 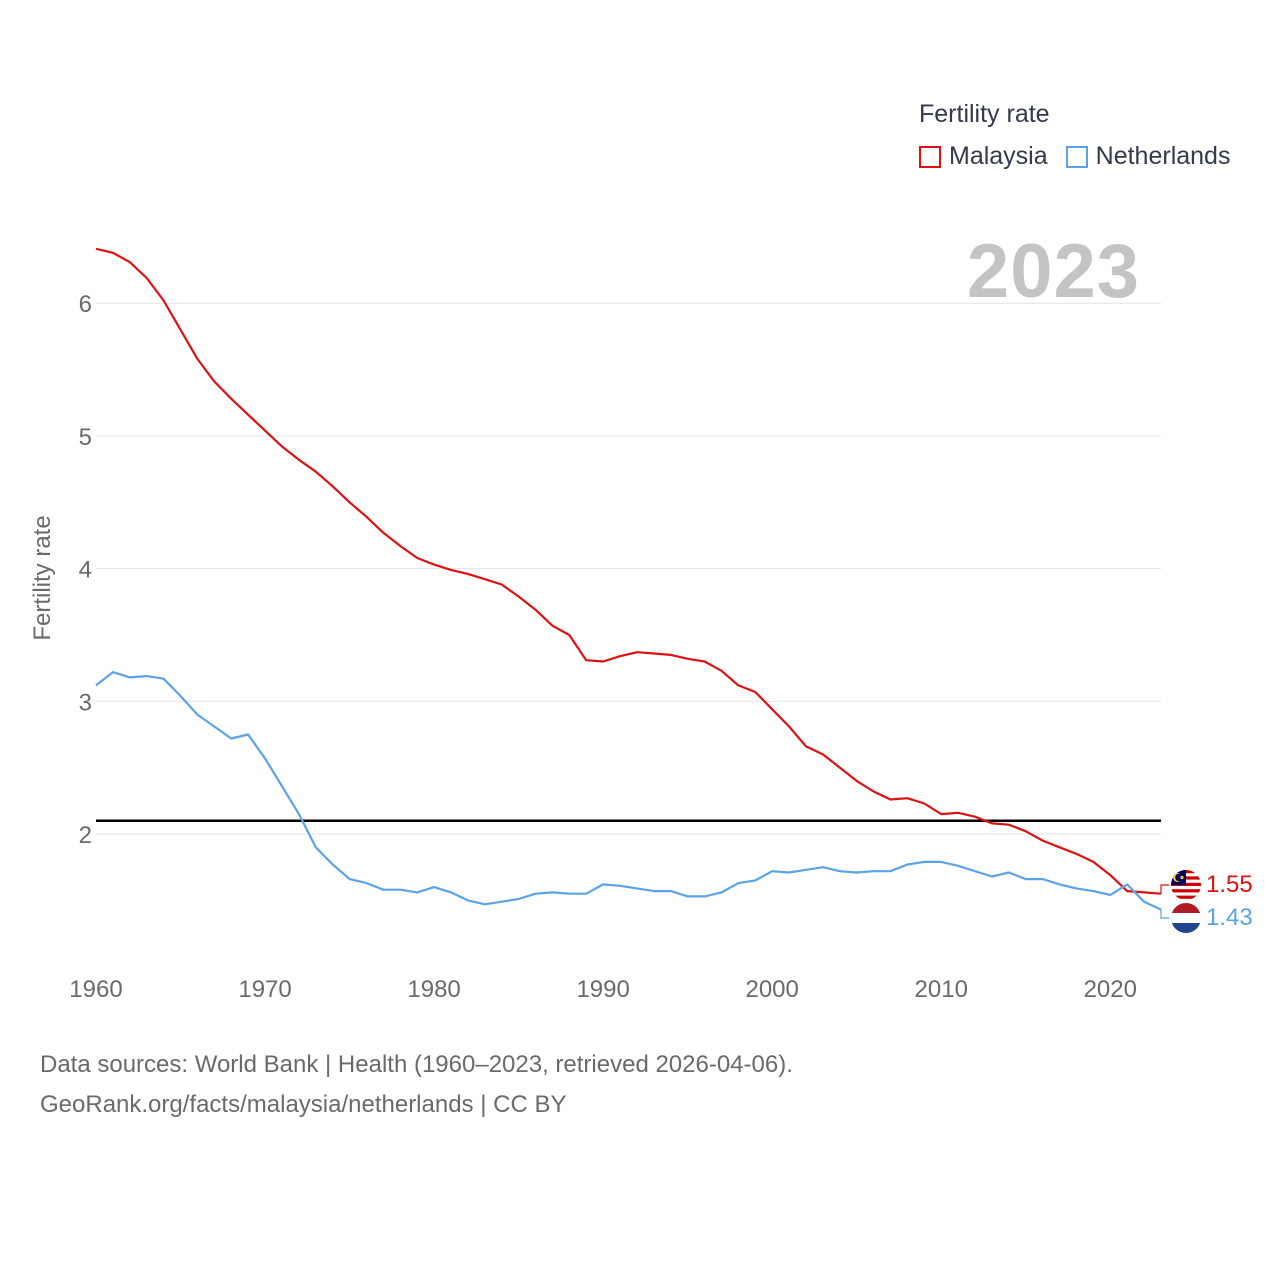 I want to click on x-tick-label: 1960, so click(x=95, y=989).